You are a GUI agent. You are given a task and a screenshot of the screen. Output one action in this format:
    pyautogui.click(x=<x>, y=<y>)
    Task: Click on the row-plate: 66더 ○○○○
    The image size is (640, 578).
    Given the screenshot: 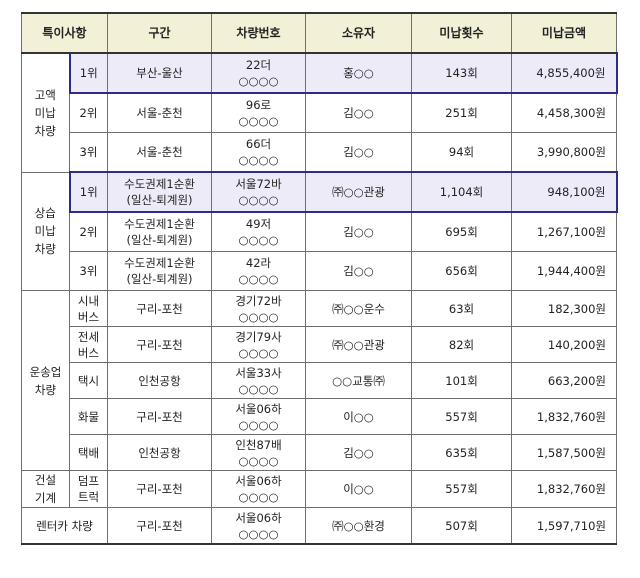 What is the action you would take?
    pyautogui.click(x=259, y=152)
    